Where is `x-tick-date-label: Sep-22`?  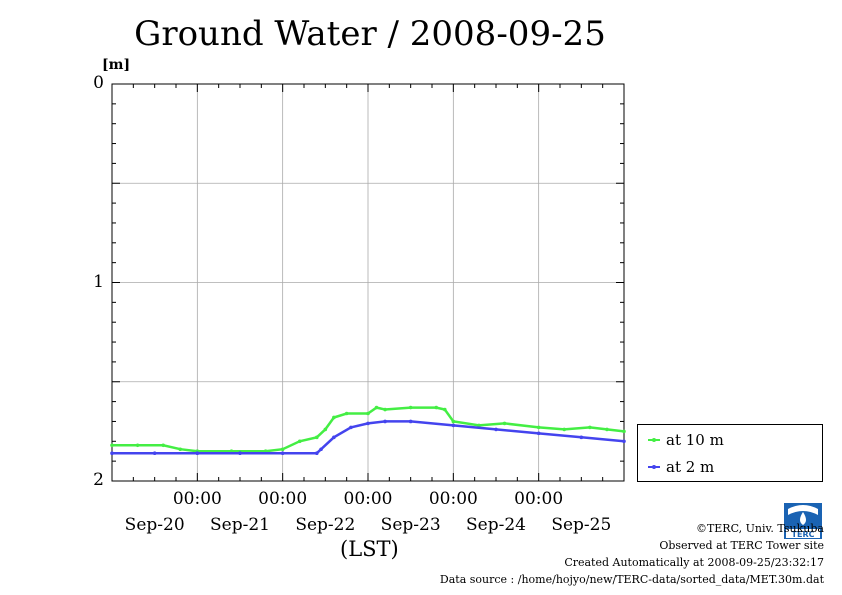
x-tick-date-label: Sep-22 is located at coordinates (325, 525).